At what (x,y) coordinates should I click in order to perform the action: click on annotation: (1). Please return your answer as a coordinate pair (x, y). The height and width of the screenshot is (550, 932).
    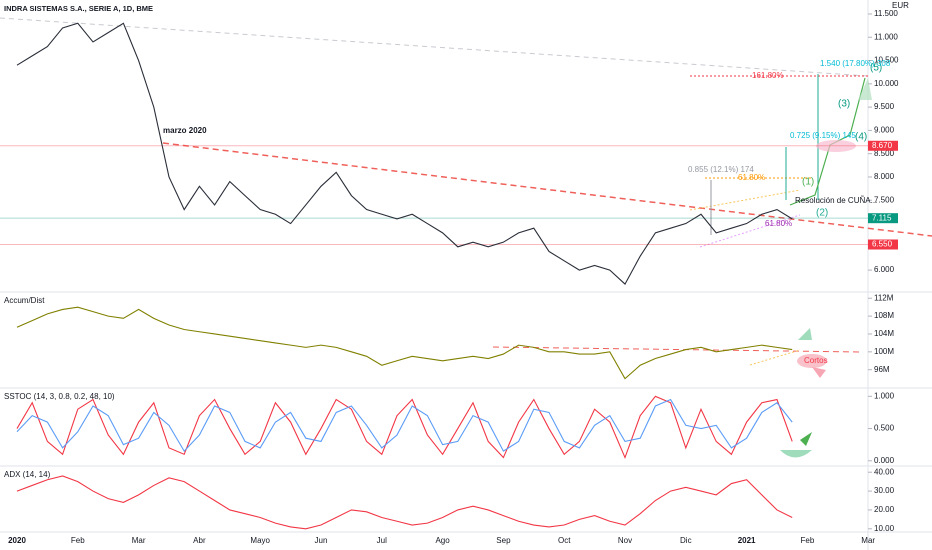
    Looking at the image, I should click on (808, 182).